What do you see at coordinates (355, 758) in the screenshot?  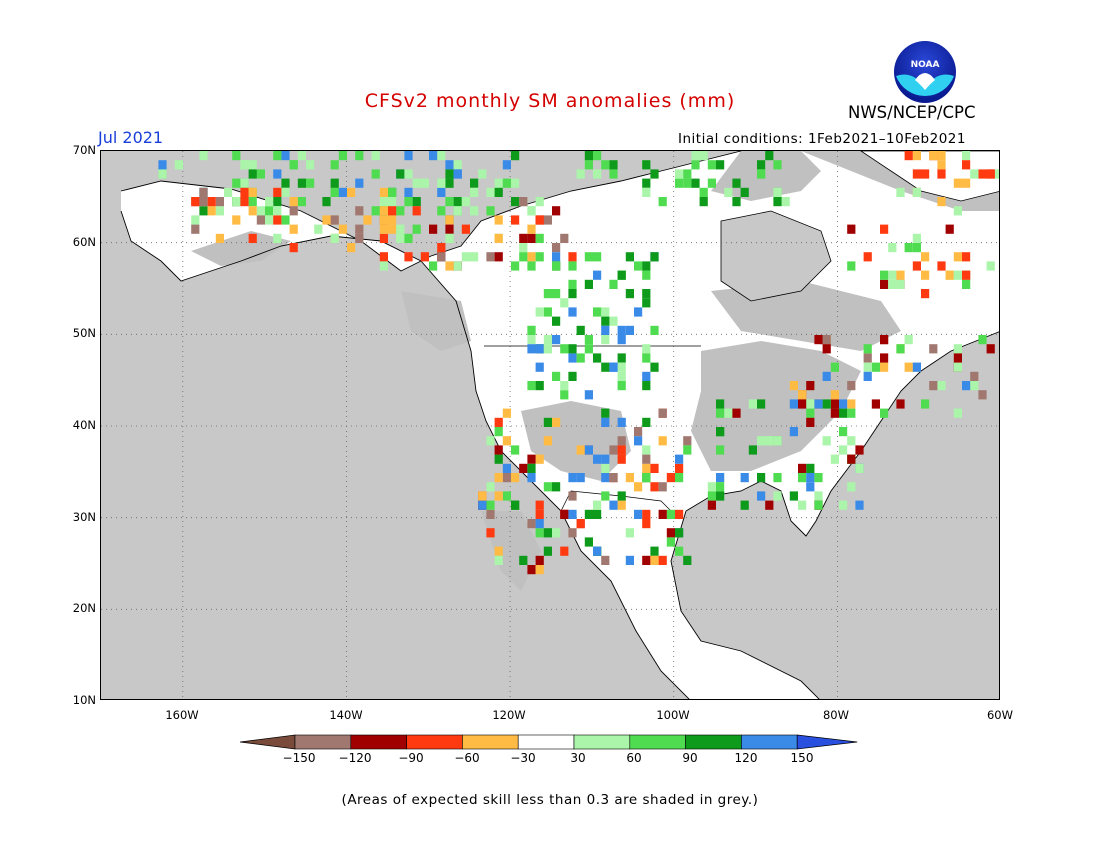 I see `cb-label: −120` at bounding box center [355, 758].